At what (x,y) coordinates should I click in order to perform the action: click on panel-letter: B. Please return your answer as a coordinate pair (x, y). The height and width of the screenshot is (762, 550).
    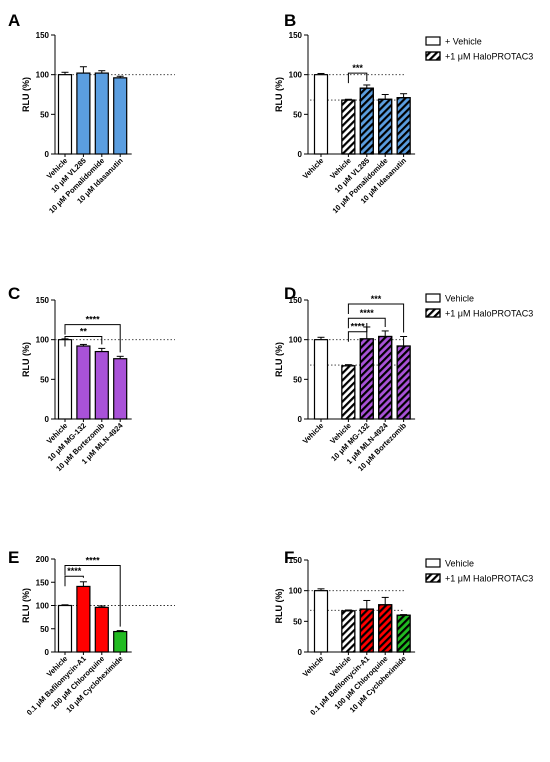
    Looking at the image, I should click on (290, 20).